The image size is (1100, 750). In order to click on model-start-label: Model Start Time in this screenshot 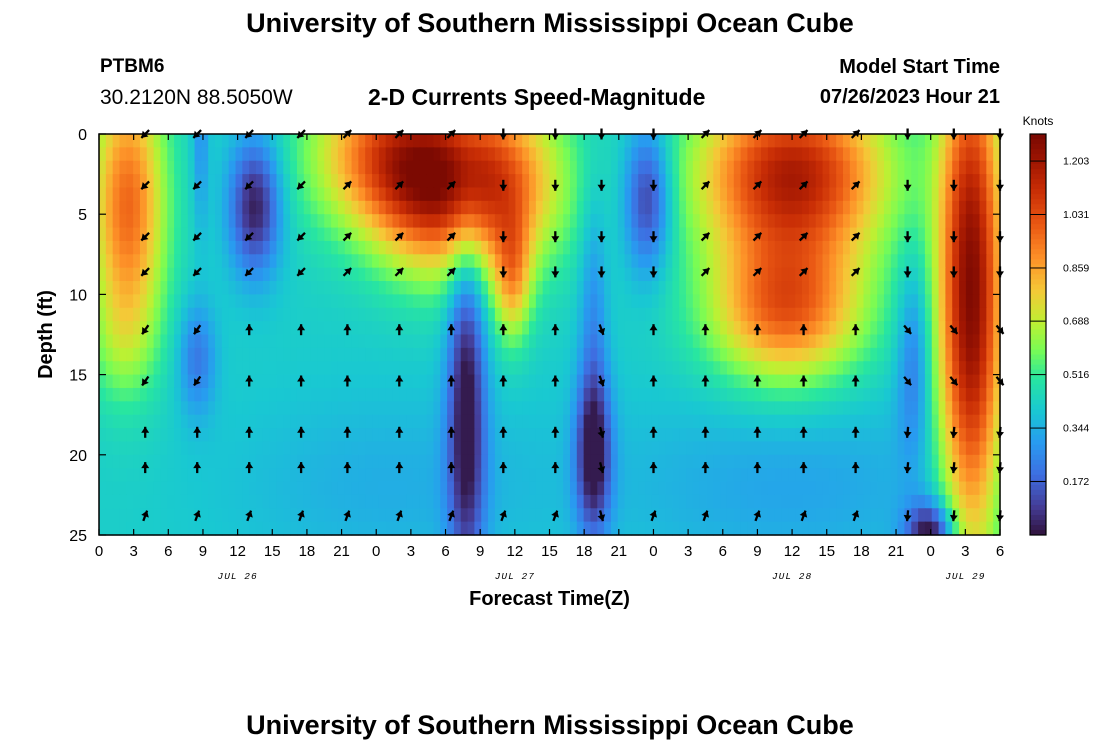, I will do `click(919, 67)`.